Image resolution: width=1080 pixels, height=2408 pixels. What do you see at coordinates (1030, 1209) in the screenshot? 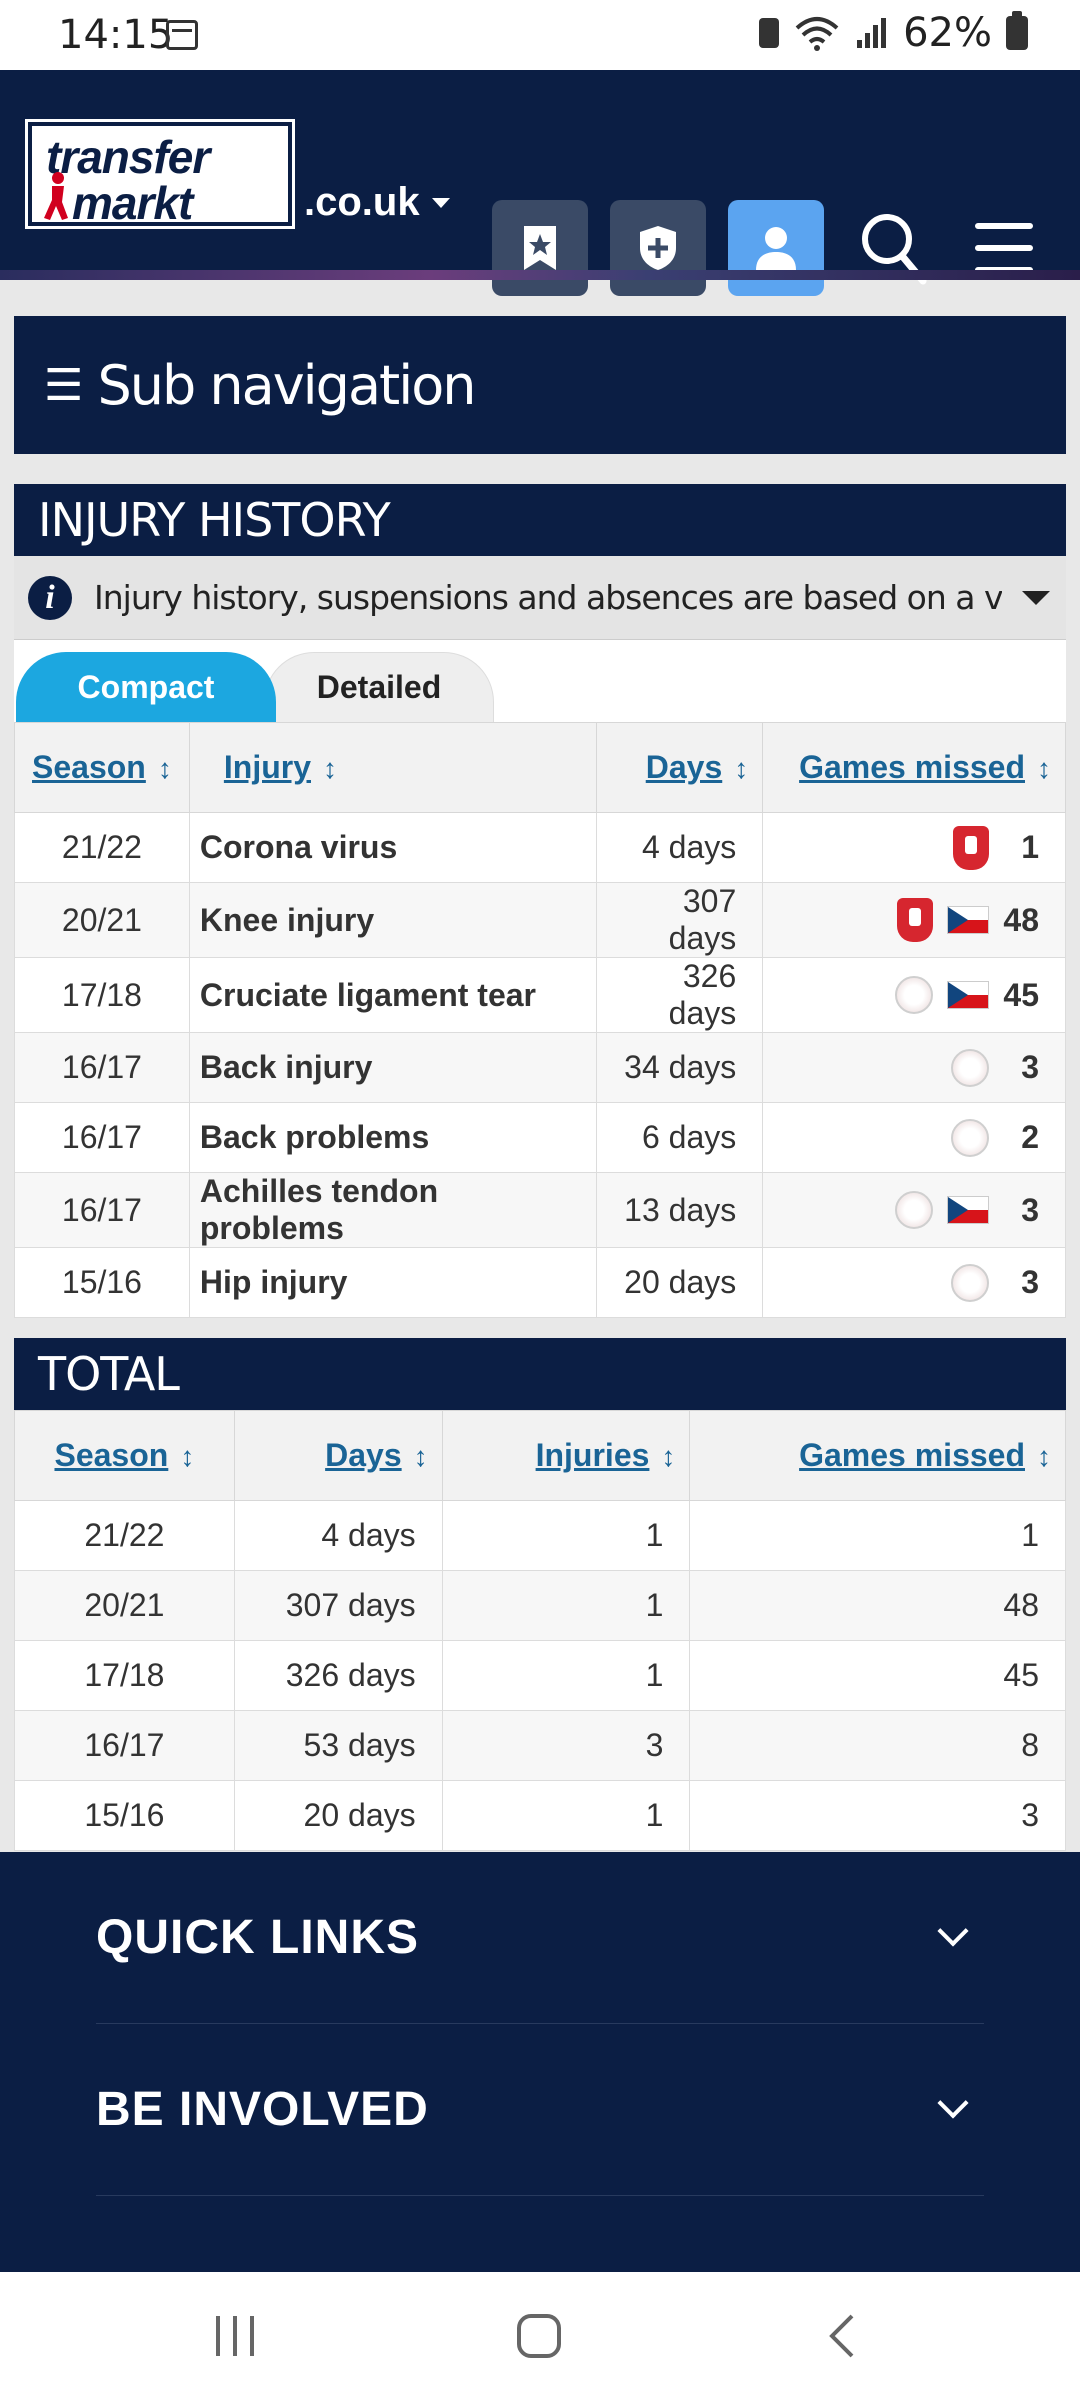
I see `games-missed-count: 3` at bounding box center [1030, 1209].